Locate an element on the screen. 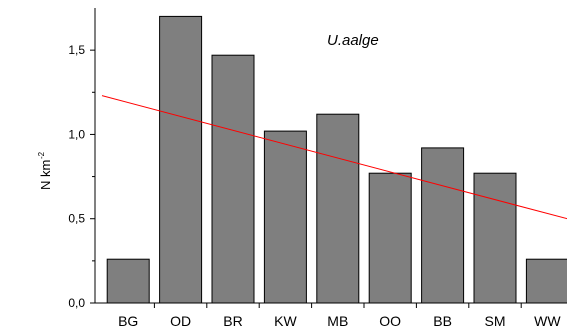 This screenshot has height=329, width=567. bar-kw is located at coordinates (285, 217).